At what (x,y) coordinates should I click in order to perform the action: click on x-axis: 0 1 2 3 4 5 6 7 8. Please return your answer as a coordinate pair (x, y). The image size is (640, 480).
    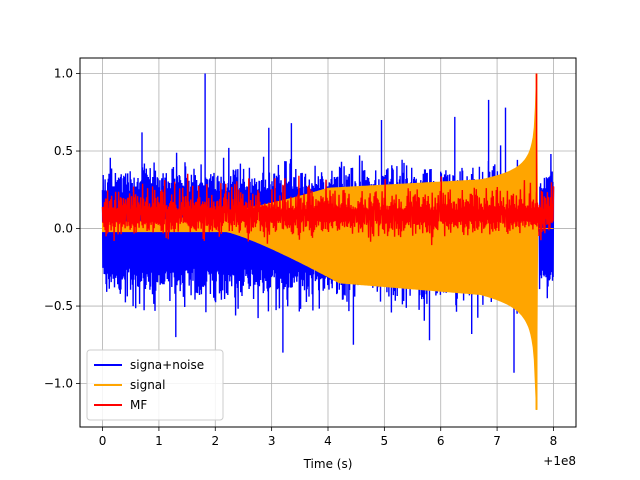
    Looking at the image, I should click on (328, 437).